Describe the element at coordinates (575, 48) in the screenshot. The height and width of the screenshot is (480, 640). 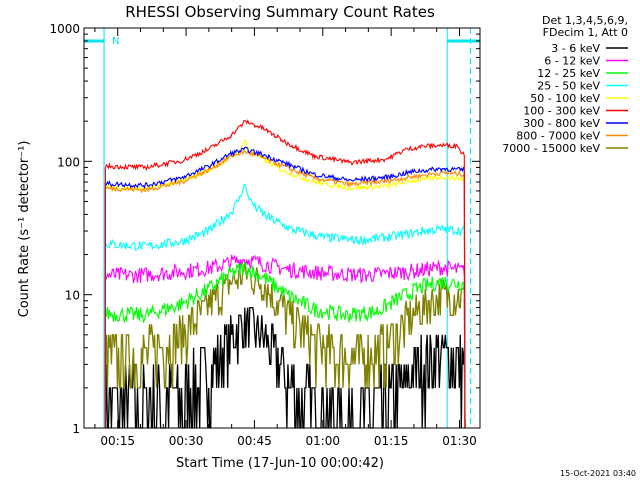
I see `legend-label: 3 - 6 keV` at that location.